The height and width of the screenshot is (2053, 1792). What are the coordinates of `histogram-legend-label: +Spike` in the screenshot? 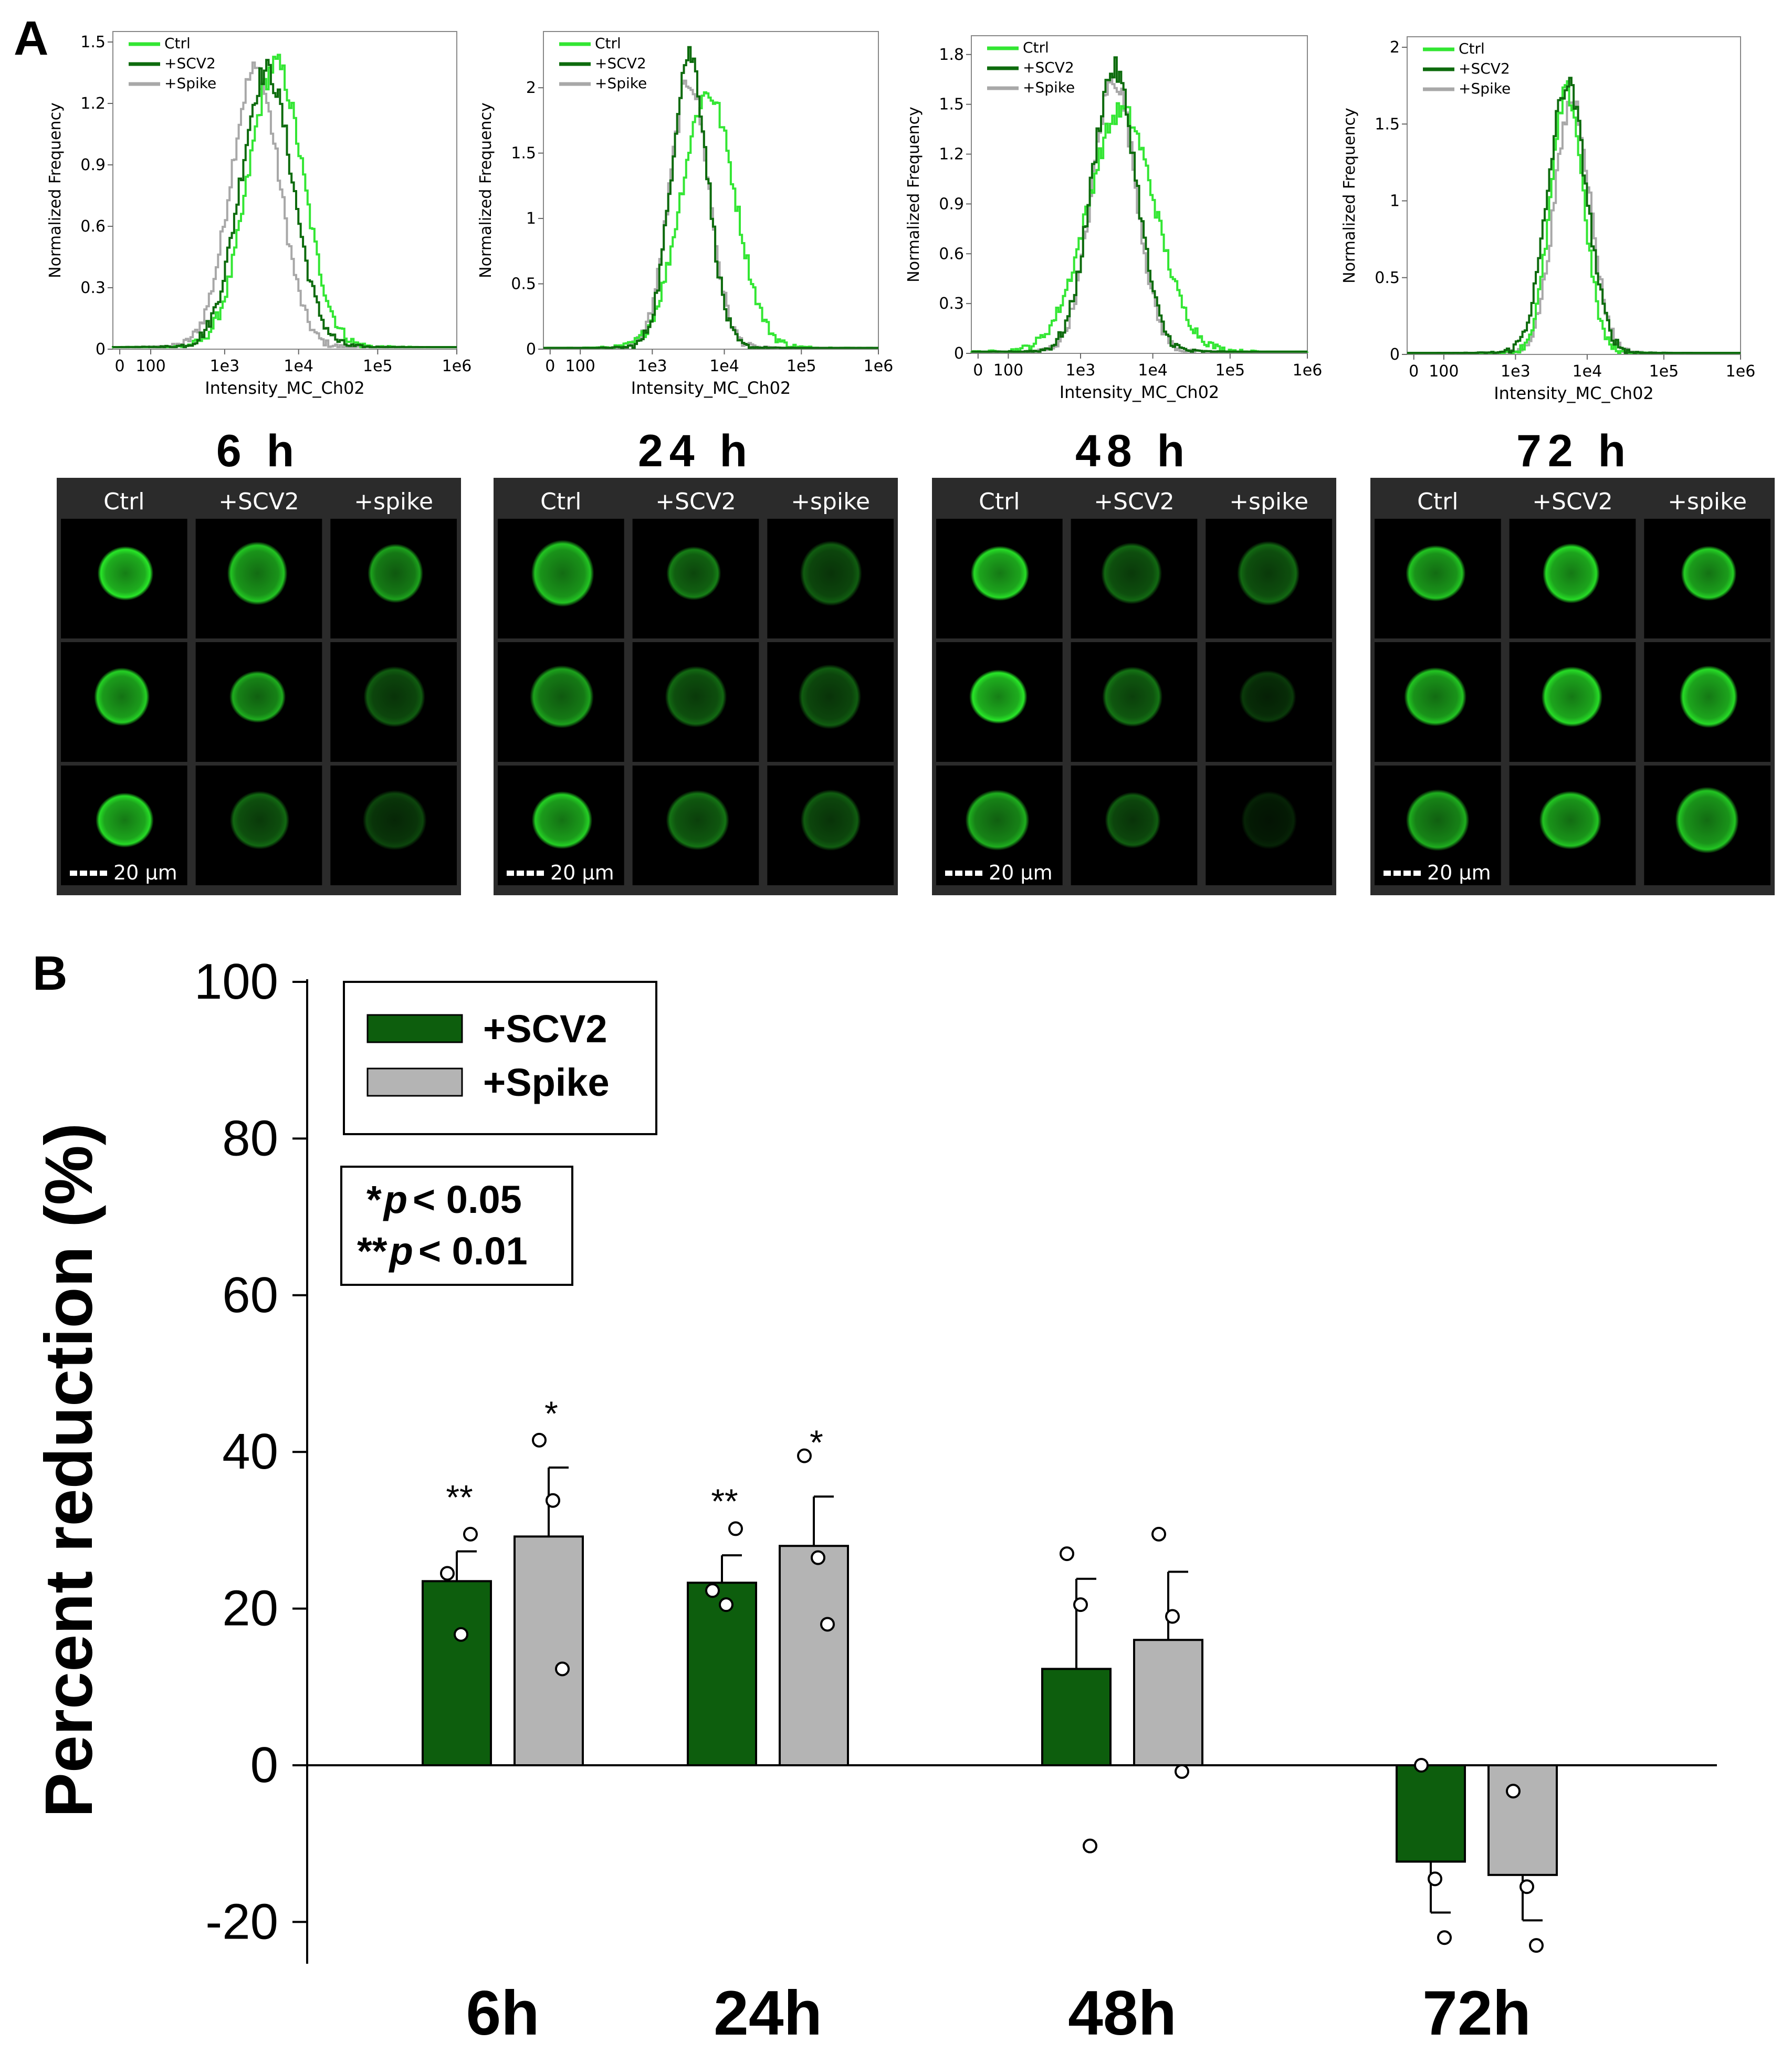 It's located at (1485, 89).